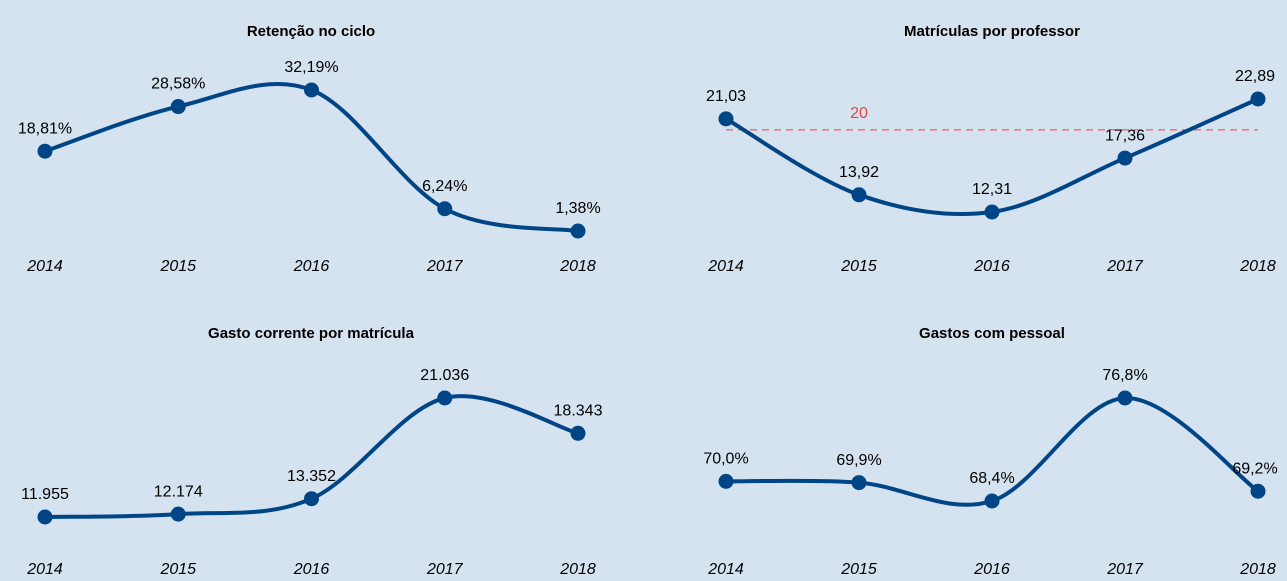 The height and width of the screenshot is (581, 1287). What do you see at coordinates (578, 411) in the screenshot?
I see `data-label: 18.343` at bounding box center [578, 411].